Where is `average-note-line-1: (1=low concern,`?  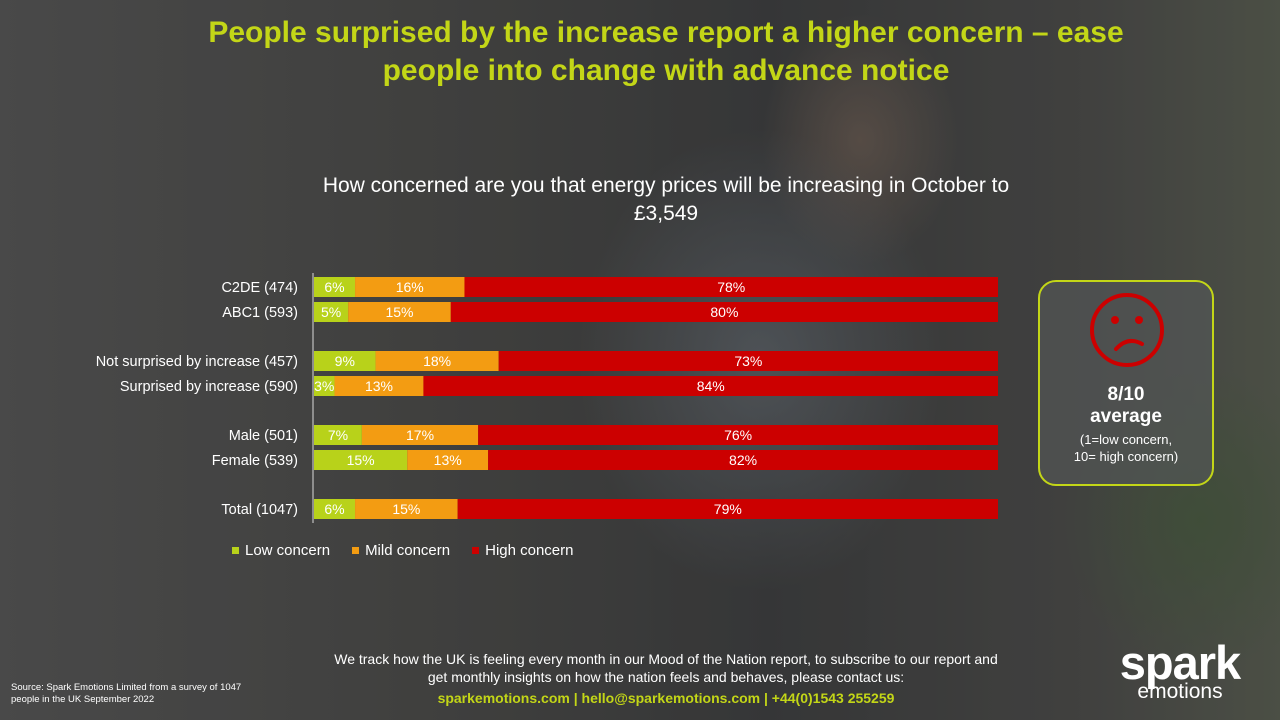
average-note-line-1: (1=low concern, is located at coordinates (1126, 439).